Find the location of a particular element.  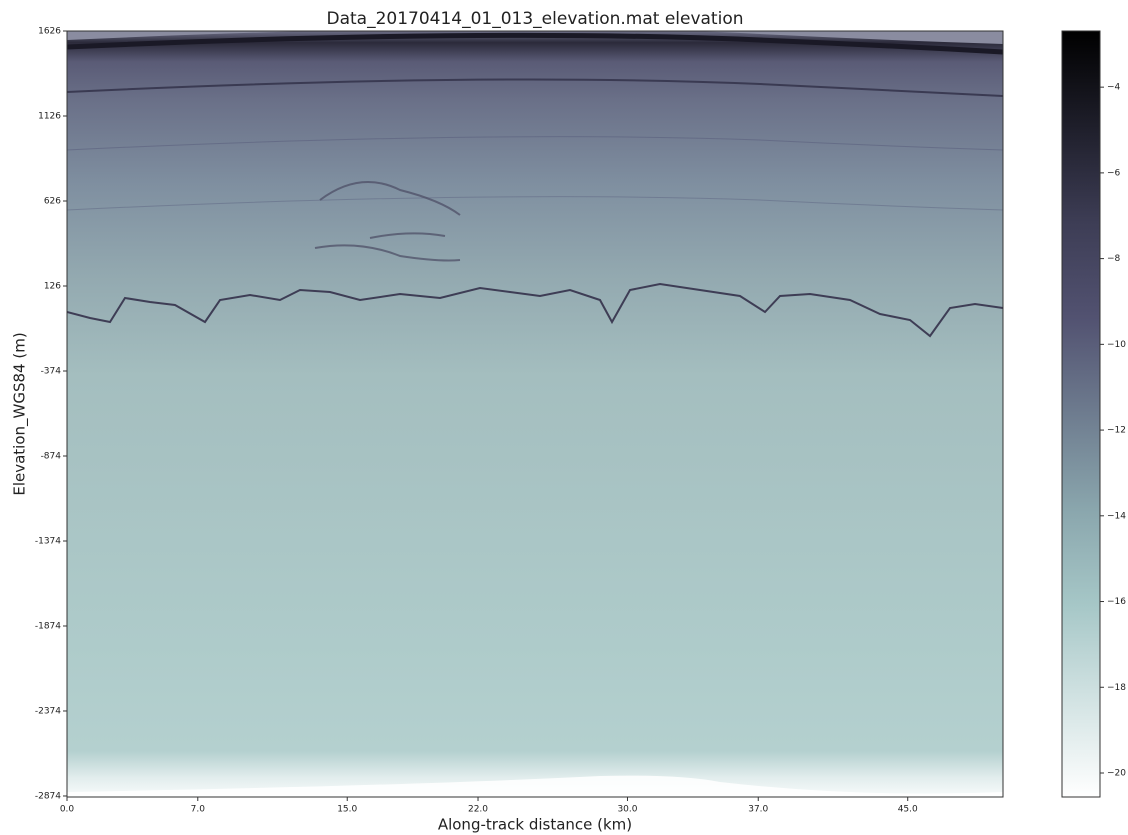

y-axis-label: Elevation_WGS84 (m) is located at coordinates (20, 413).